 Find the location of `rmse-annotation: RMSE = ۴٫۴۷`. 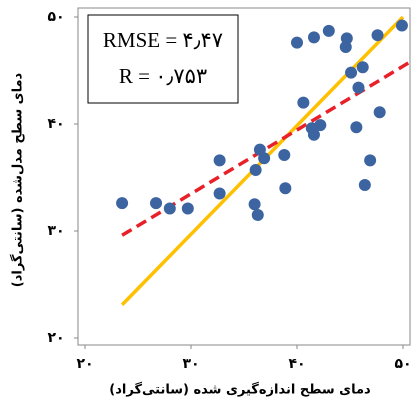

rmse-annotation: RMSE = ۴٫۴۷ is located at coordinates (163, 40).